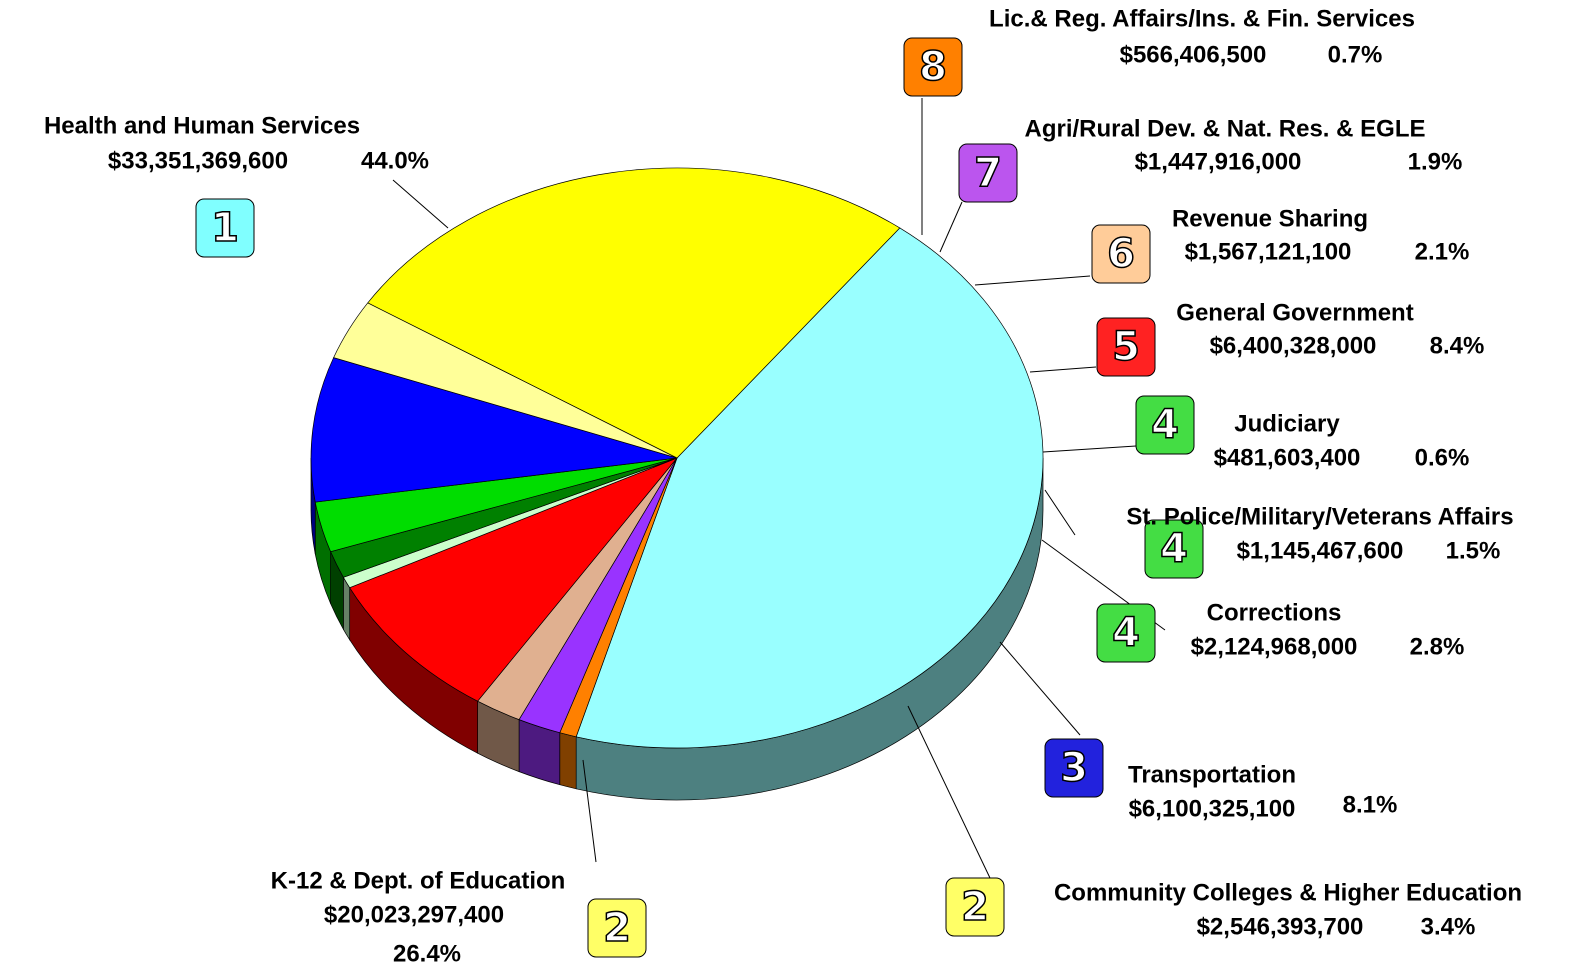 This screenshot has height=974, width=1573. I want to click on percent-label: 44.0%, so click(395, 160).